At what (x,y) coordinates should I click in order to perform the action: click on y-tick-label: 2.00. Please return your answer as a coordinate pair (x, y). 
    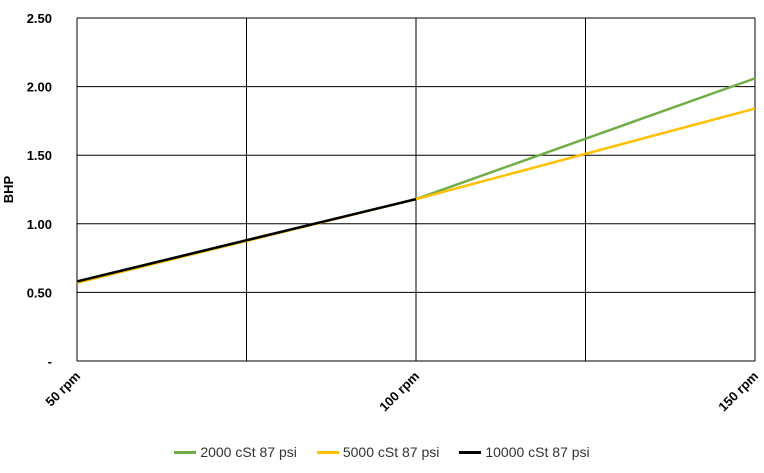
    Looking at the image, I should click on (39, 87).